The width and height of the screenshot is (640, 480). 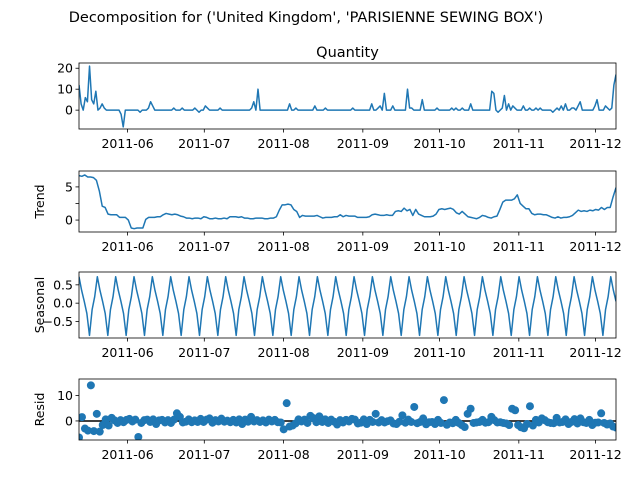 What do you see at coordinates (65, 68) in the screenshot?
I see `y-tick-label: 20` at bounding box center [65, 68].